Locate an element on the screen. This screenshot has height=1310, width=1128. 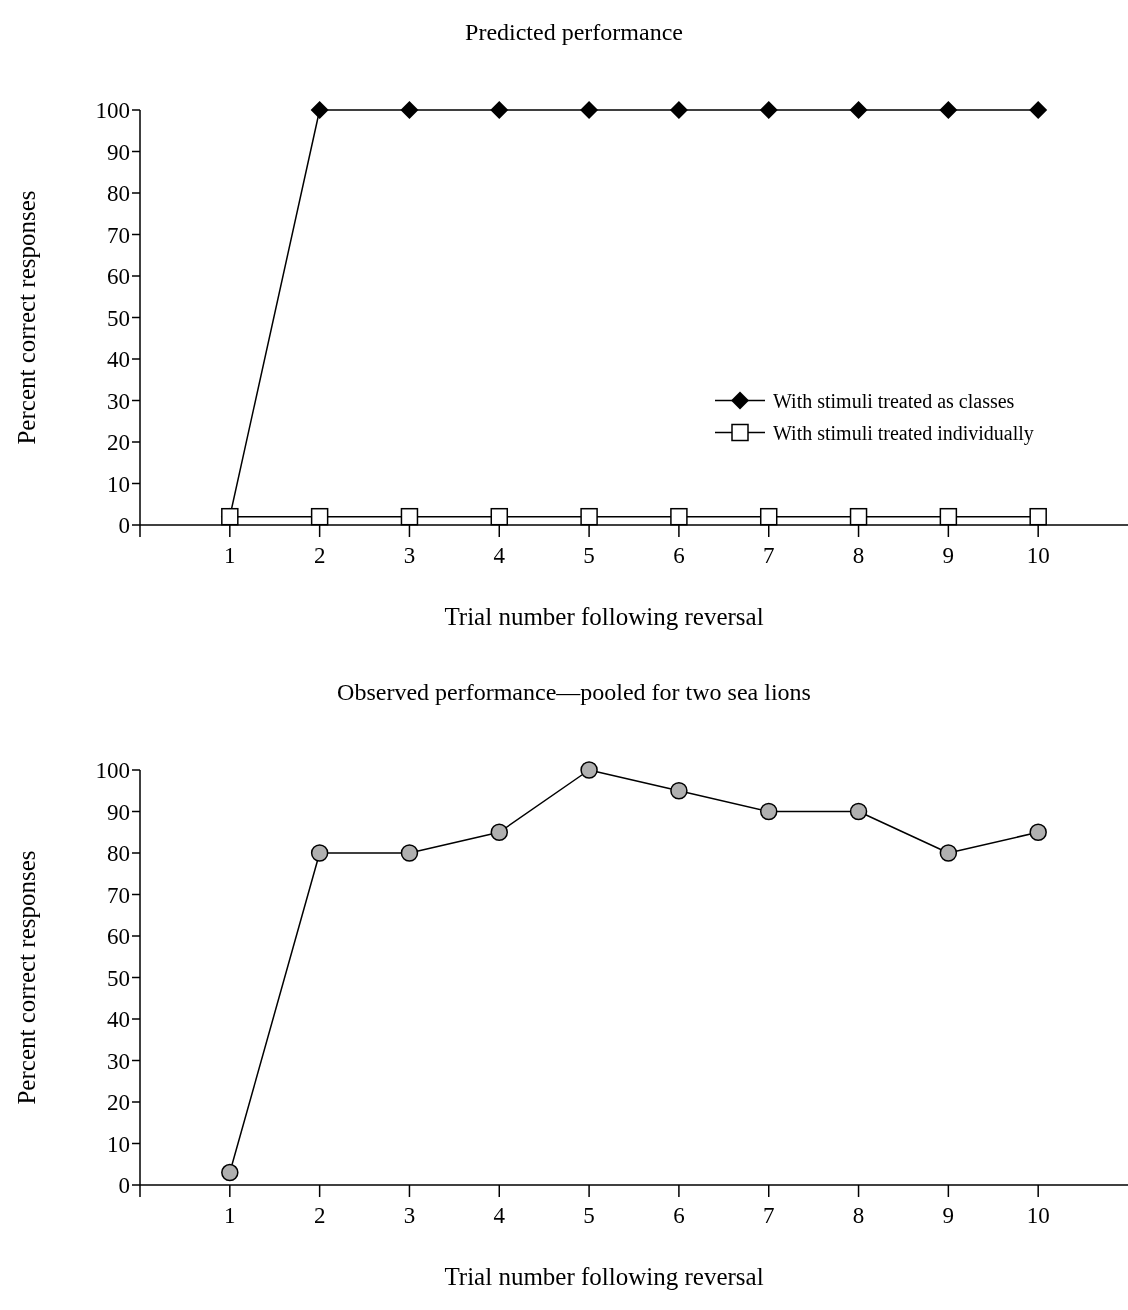
legend-label: With stimuli treated as classes is located at coordinates (894, 400).